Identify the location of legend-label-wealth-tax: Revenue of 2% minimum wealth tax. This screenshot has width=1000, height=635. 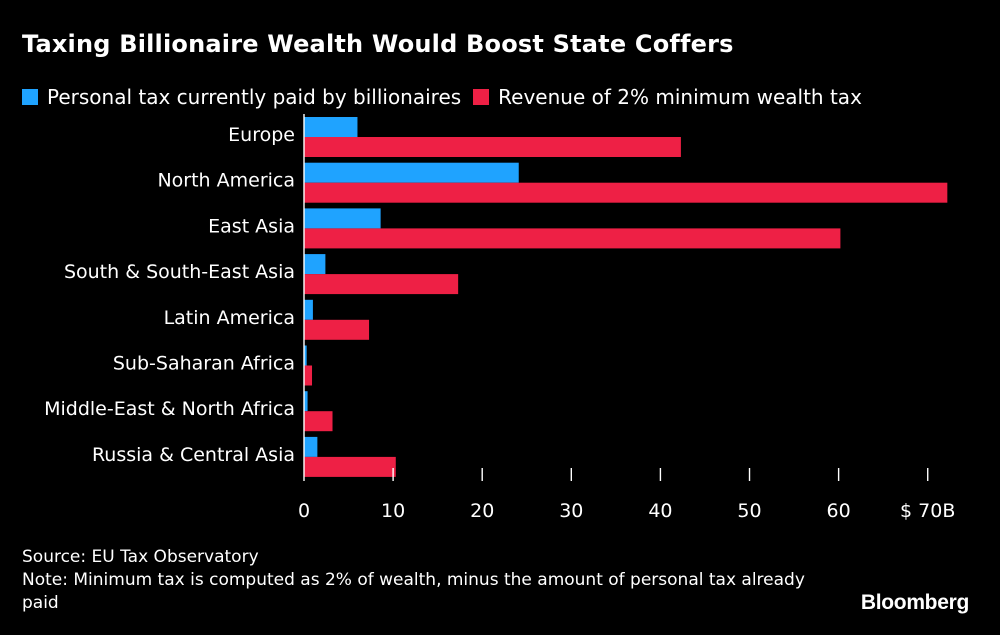
(680, 97).